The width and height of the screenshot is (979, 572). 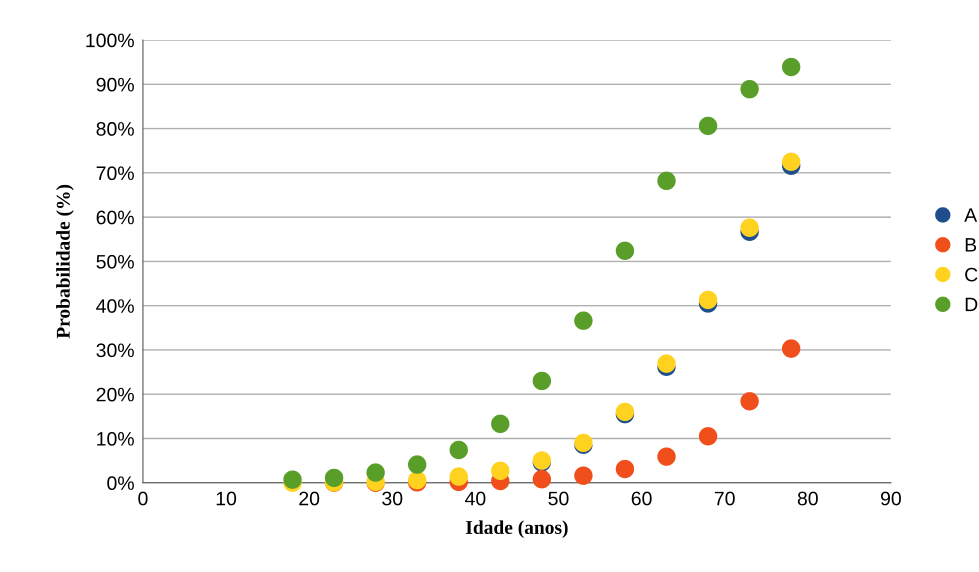 What do you see at coordinates (115, 350) in the screenshot?
I see `y-tick-label: 30%` at bounding box center [115, 350].